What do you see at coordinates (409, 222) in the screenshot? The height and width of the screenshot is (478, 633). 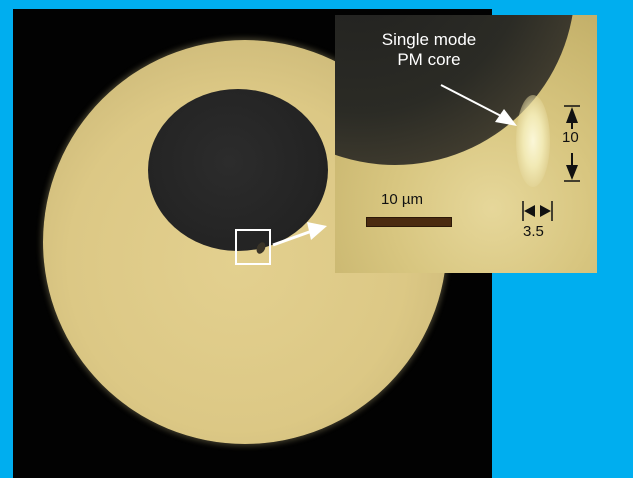 I see `scale-bar` at bounding box center [409, 222].